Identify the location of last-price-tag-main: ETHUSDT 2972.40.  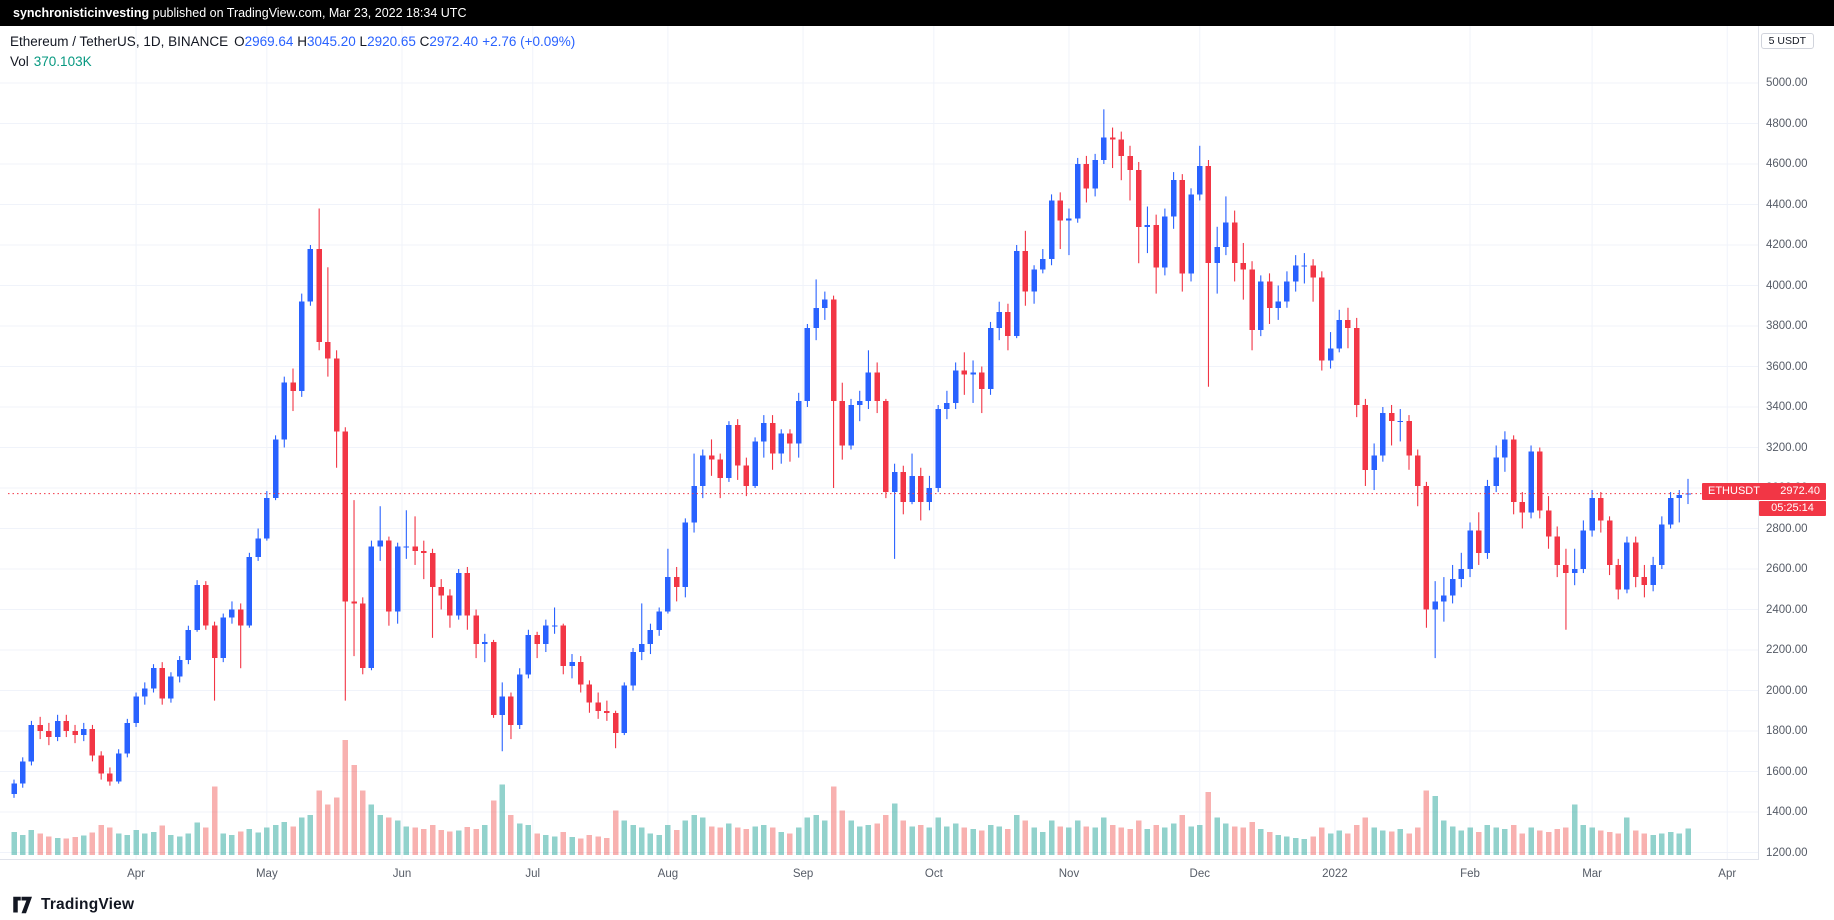
(1764, 491).